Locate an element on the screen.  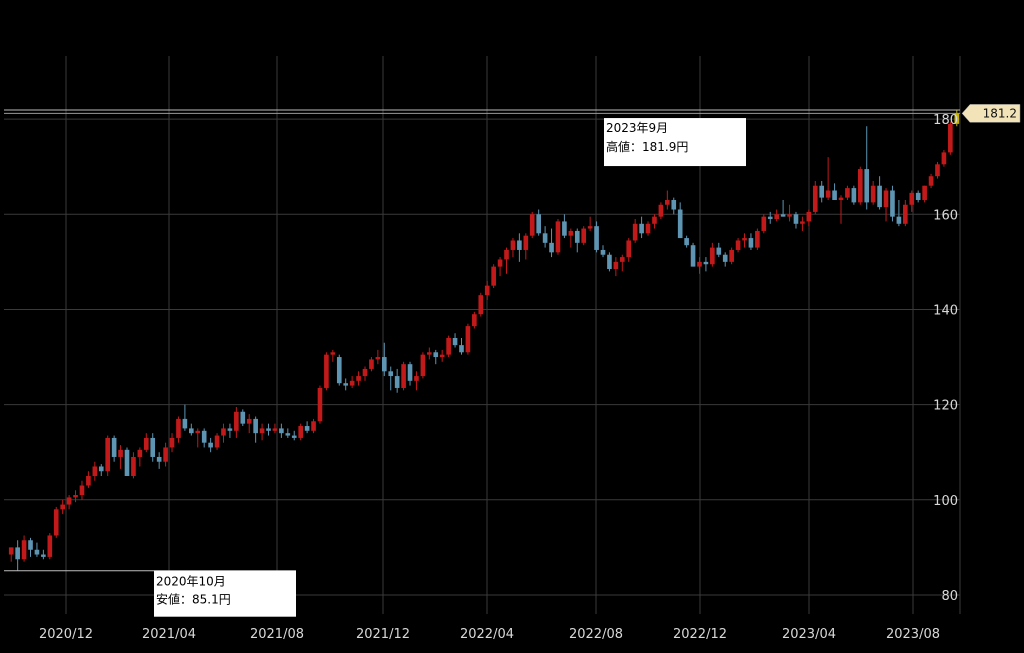
x-tick-label: 2021/08 is located at coordinates (277, 634).